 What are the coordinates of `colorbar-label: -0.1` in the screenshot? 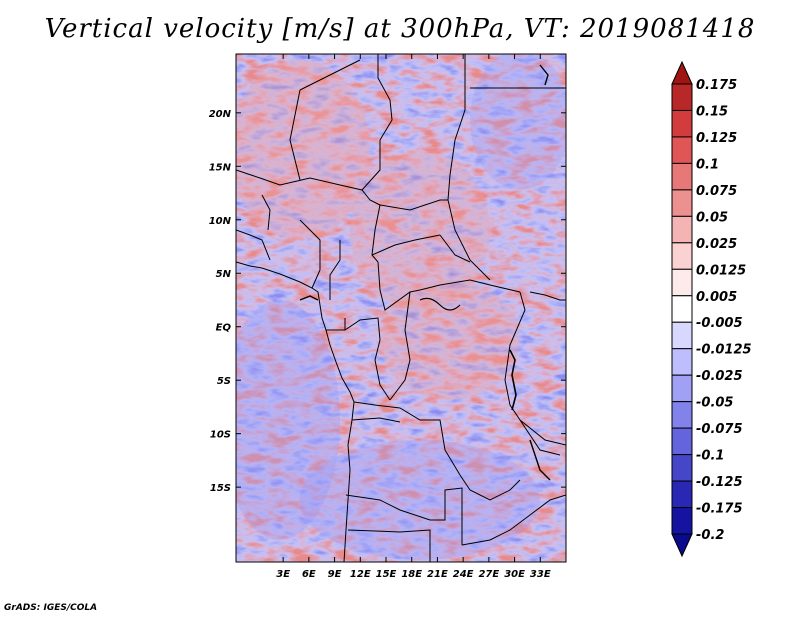 It's located at (710, 456).